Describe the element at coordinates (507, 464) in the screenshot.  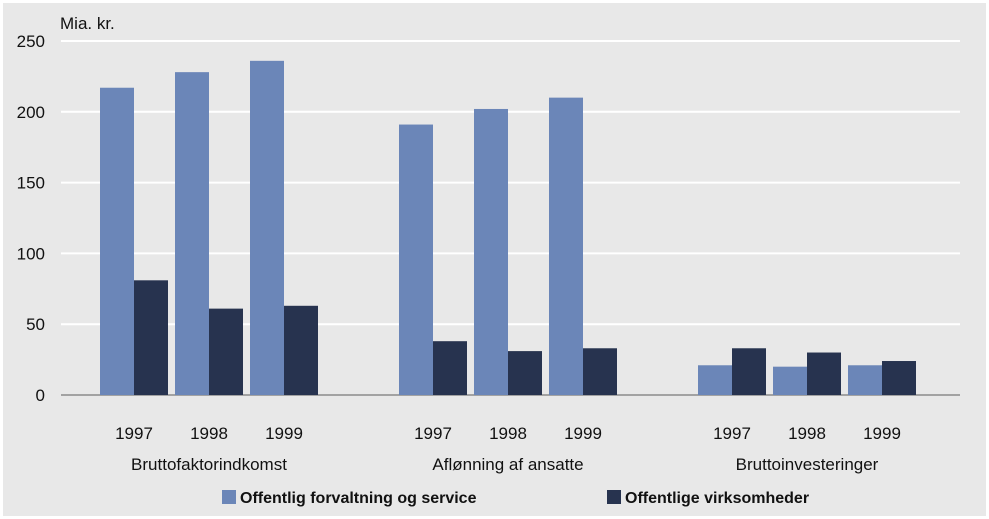
I see `x-group-label: Aflønning af ansatte` at that location.